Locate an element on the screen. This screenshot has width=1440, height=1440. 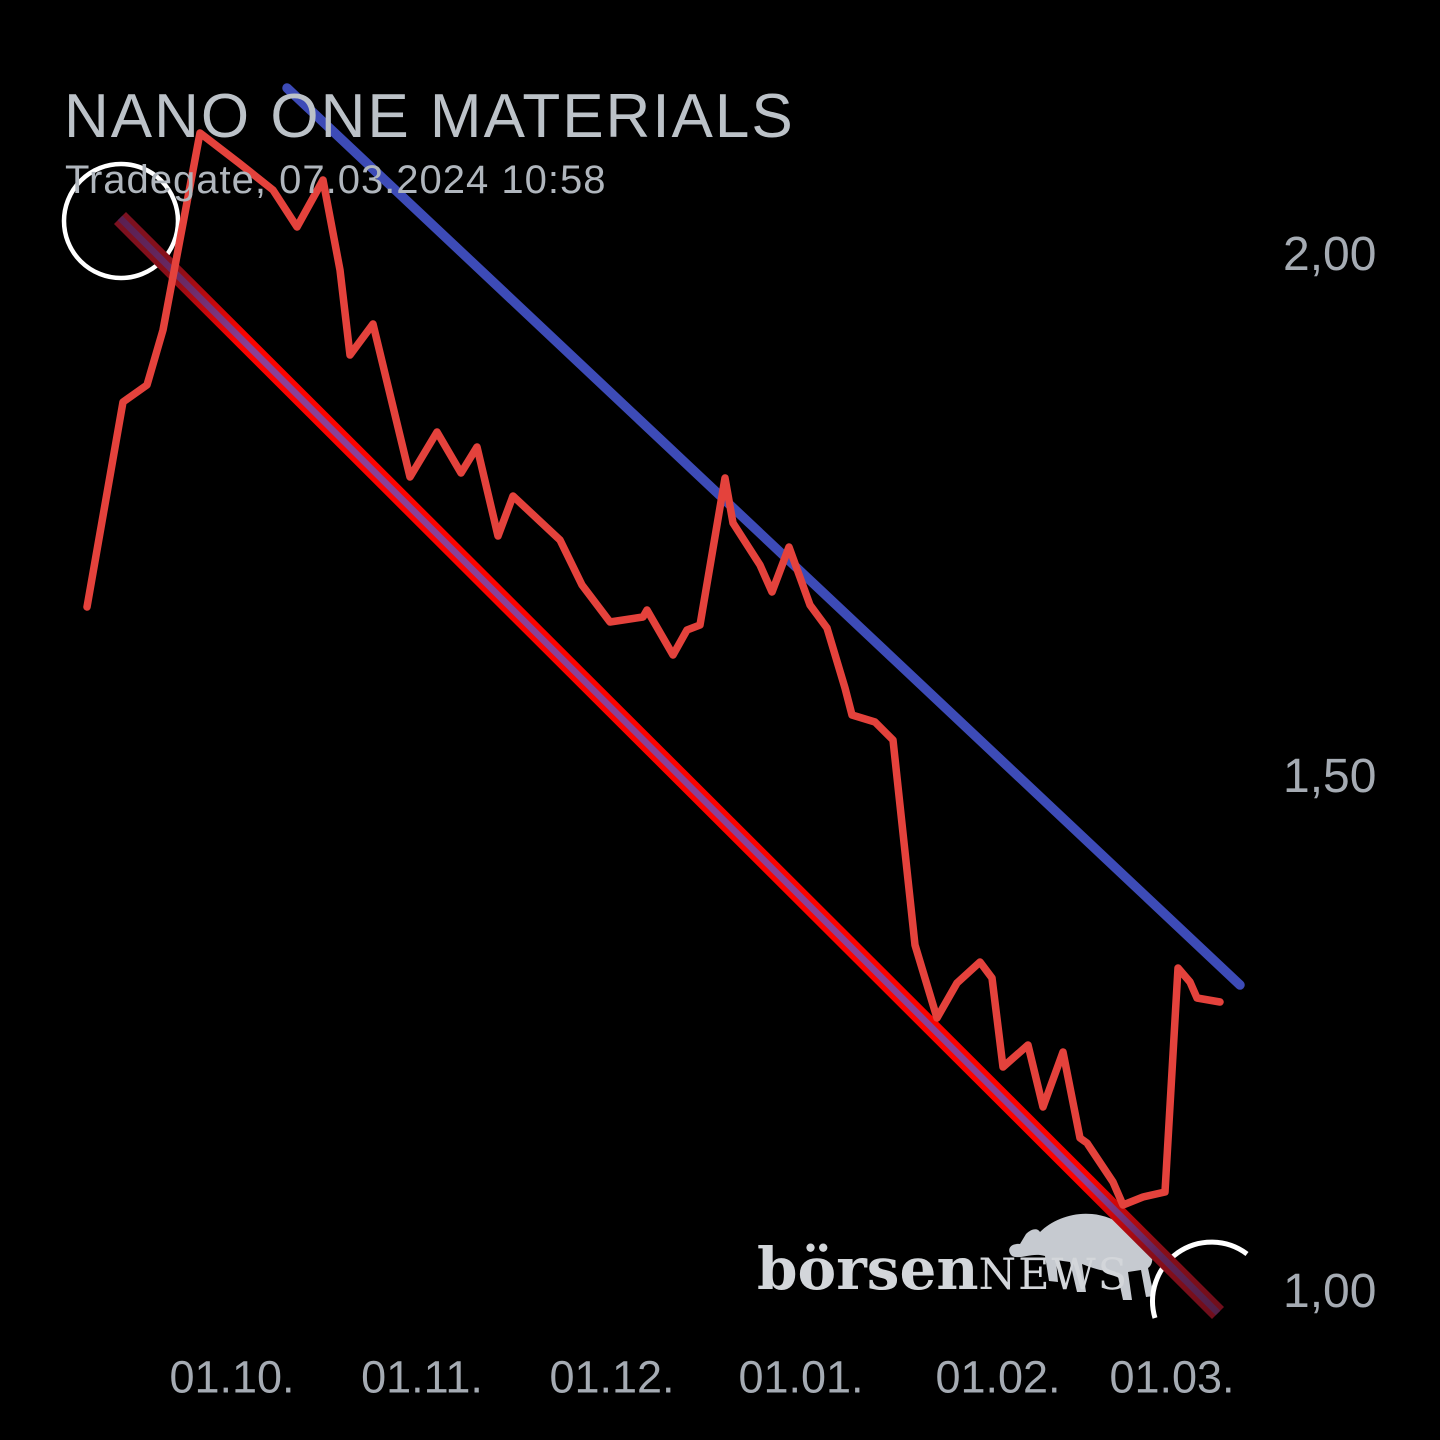
x-axis-label: 01.01. is located at coordinates (801, 1377).